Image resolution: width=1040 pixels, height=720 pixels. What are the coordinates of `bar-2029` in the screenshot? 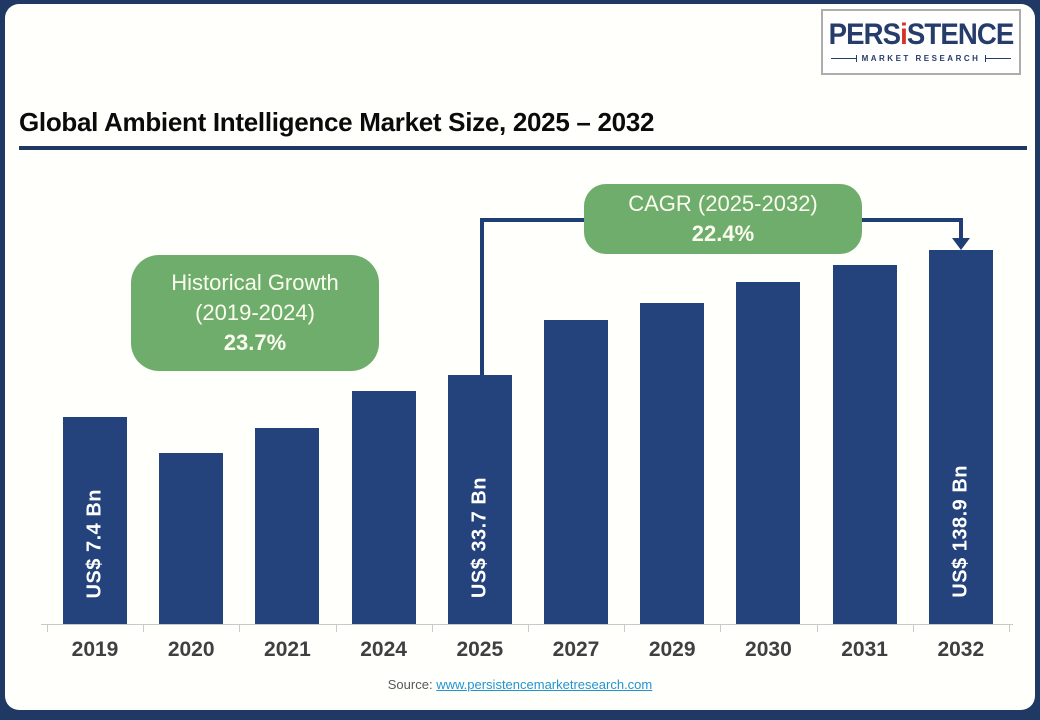 It's located at (672, 463).